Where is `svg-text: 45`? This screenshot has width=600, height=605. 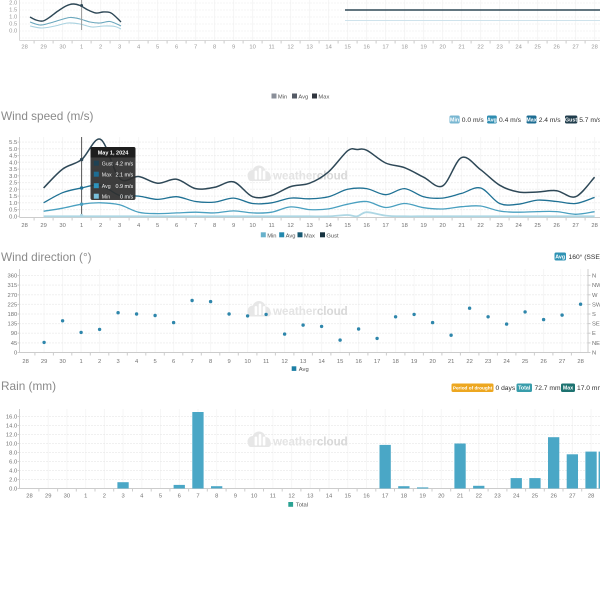
svg-text: 45 is located at coordinates (14, 344).